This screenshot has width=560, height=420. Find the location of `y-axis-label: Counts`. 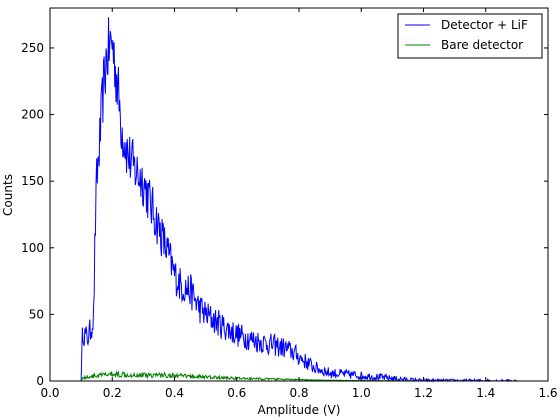

y-axis-label: Counts is located at coordinates (8, 195).